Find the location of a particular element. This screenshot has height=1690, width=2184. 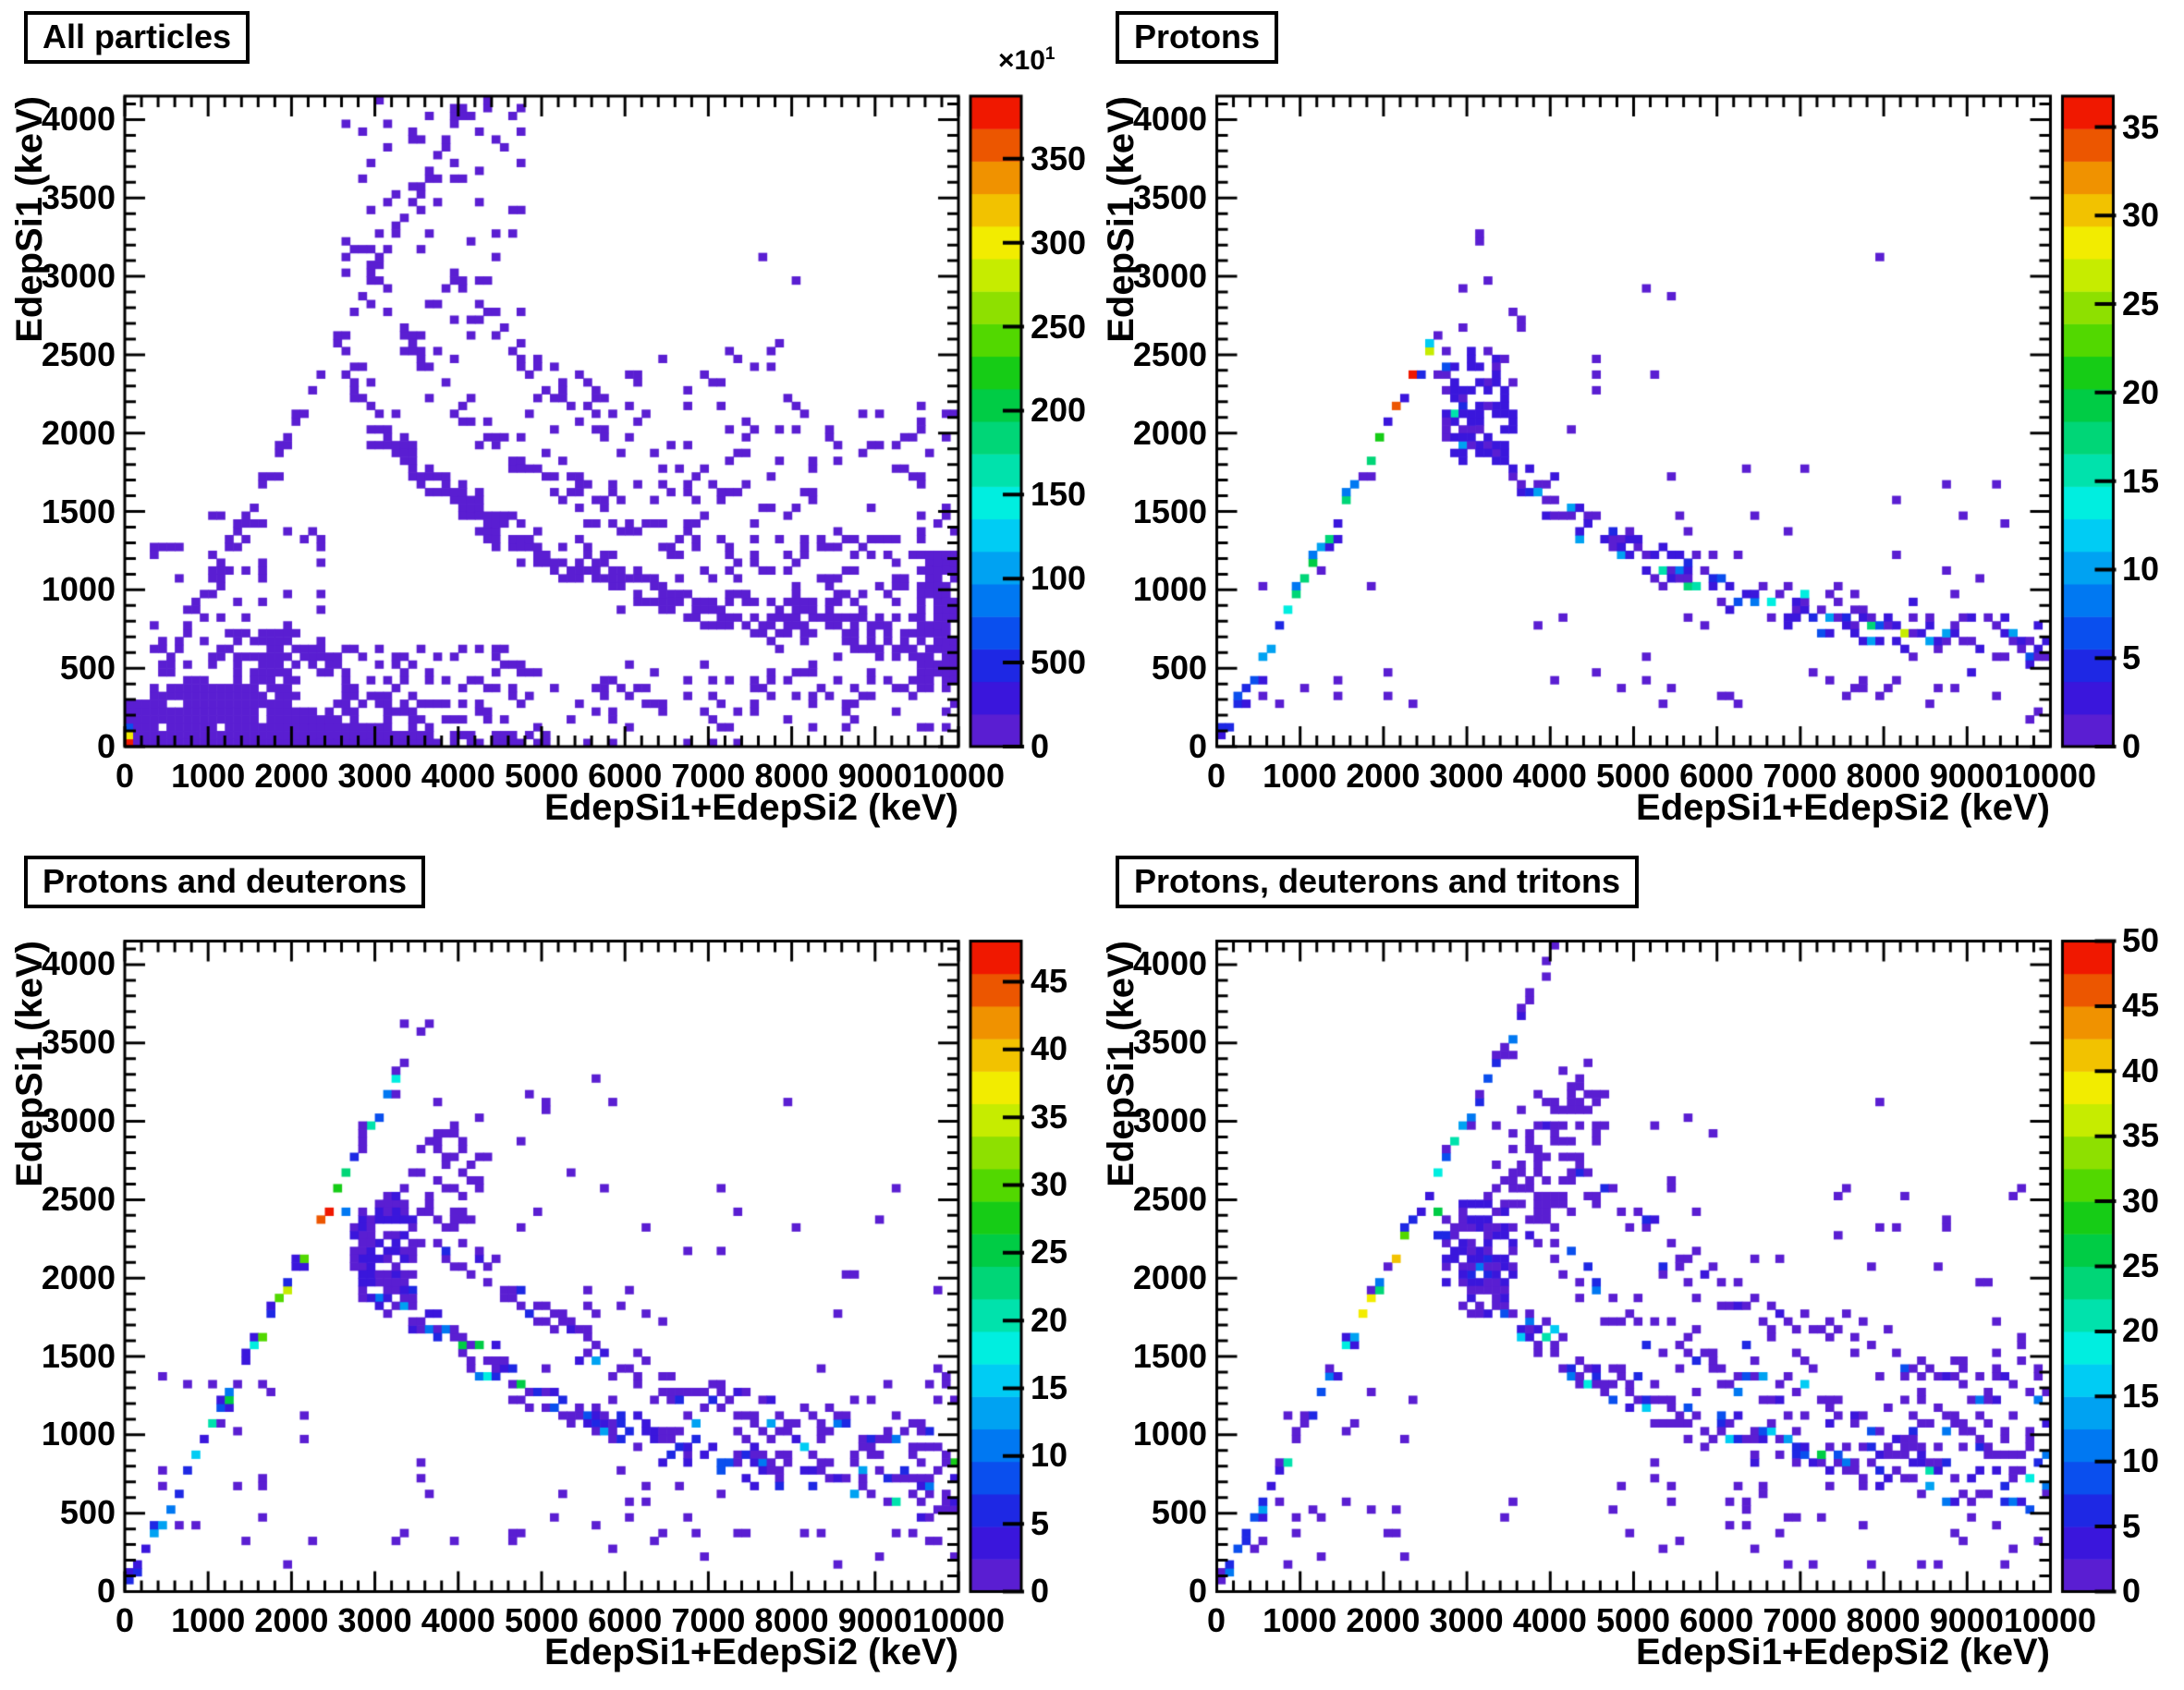

panel-title: All particles is located at coordinates (137, 36).